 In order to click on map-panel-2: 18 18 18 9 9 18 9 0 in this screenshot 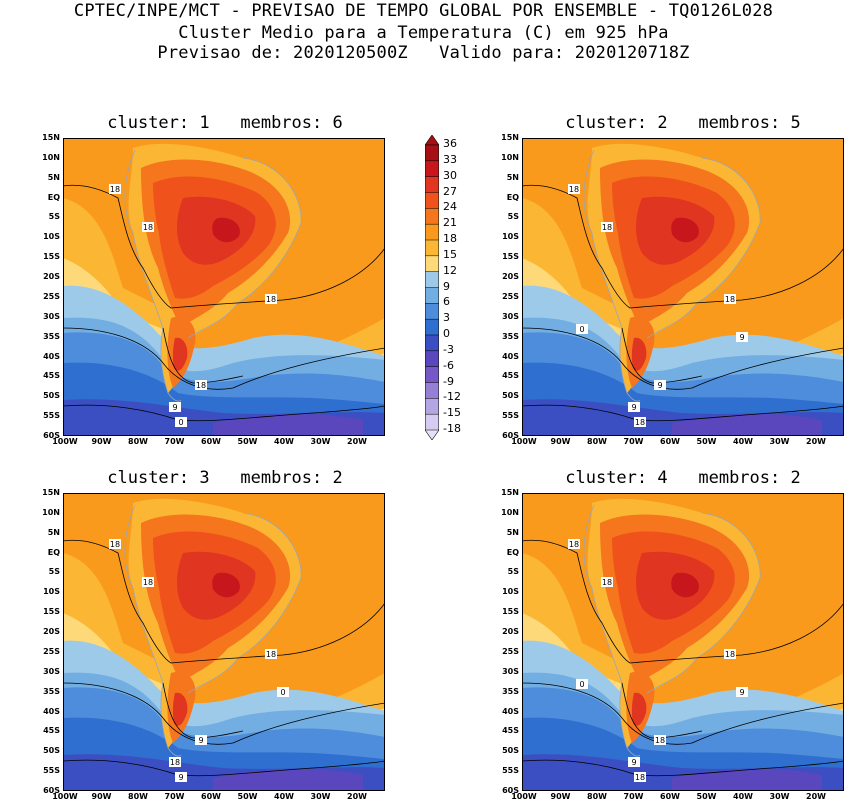, I will do `click(683, 287)`.